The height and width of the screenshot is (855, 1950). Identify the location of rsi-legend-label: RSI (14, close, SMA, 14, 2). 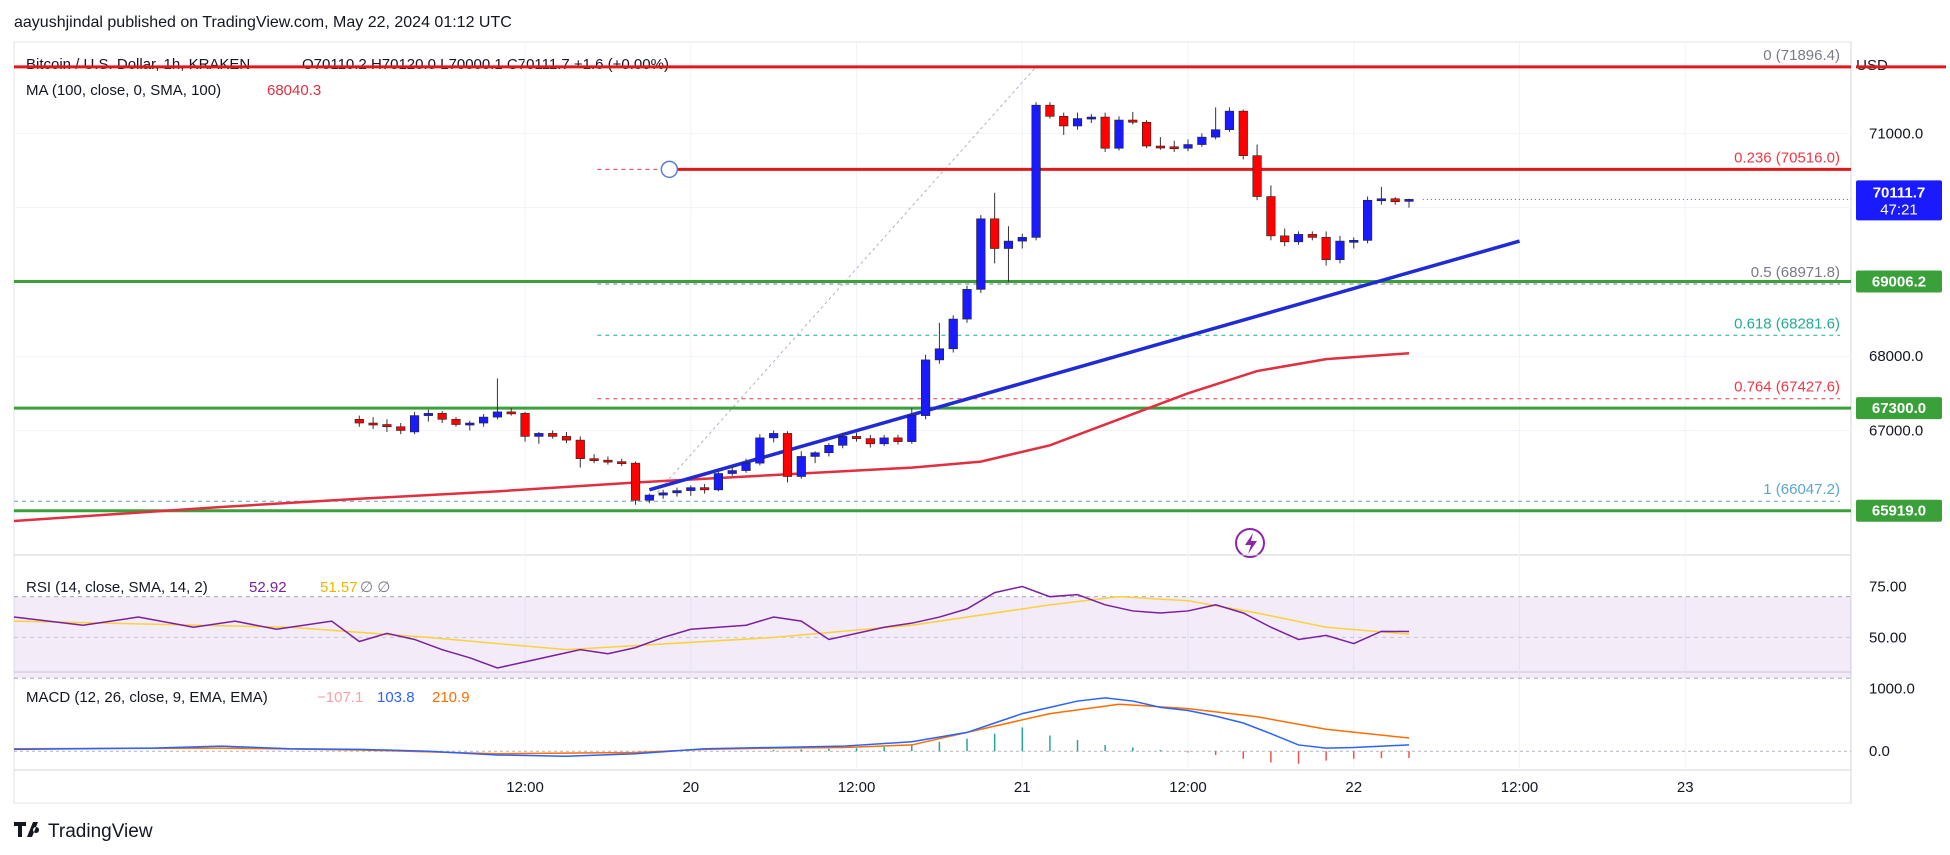
(117, 587).